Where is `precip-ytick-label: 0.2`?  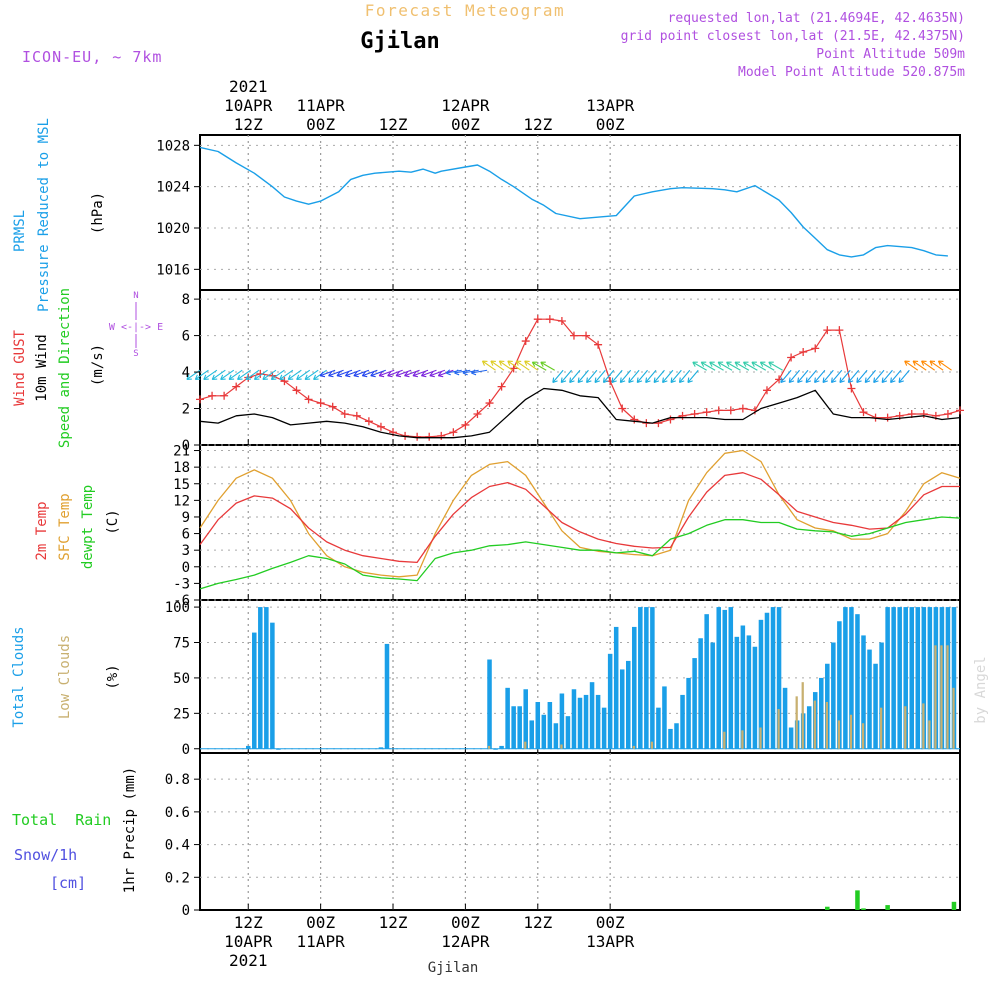
precip-ytick-label: 0.2 is located at coordinates (177, 878).